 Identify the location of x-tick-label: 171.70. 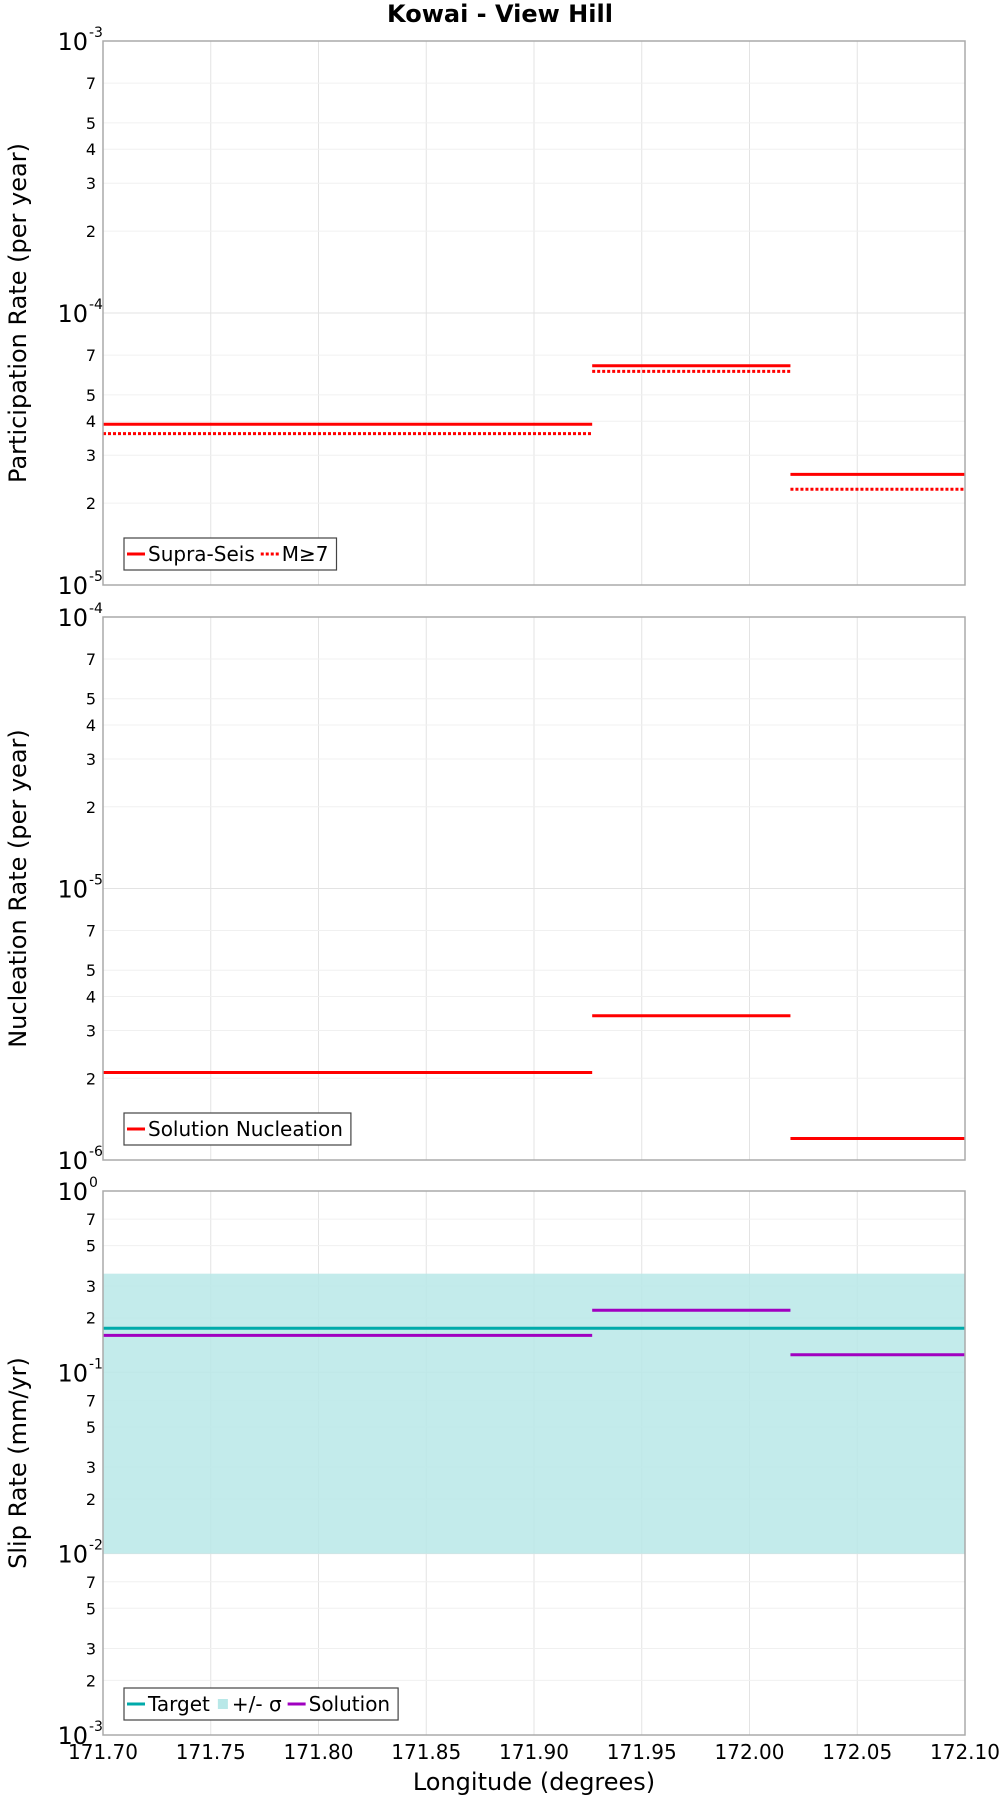
(103, 1752).